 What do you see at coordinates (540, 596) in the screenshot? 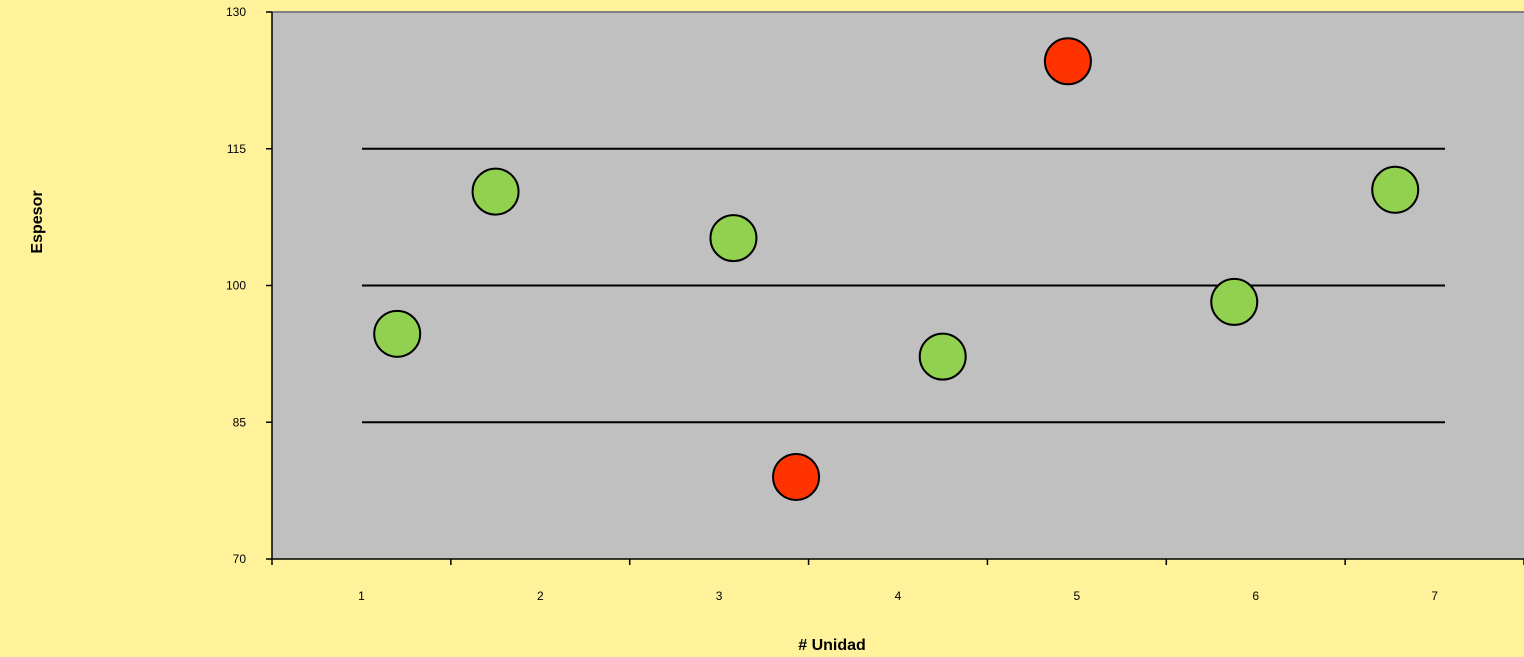
I see `x-tick-label: 2` at bounding box center [540, 596].